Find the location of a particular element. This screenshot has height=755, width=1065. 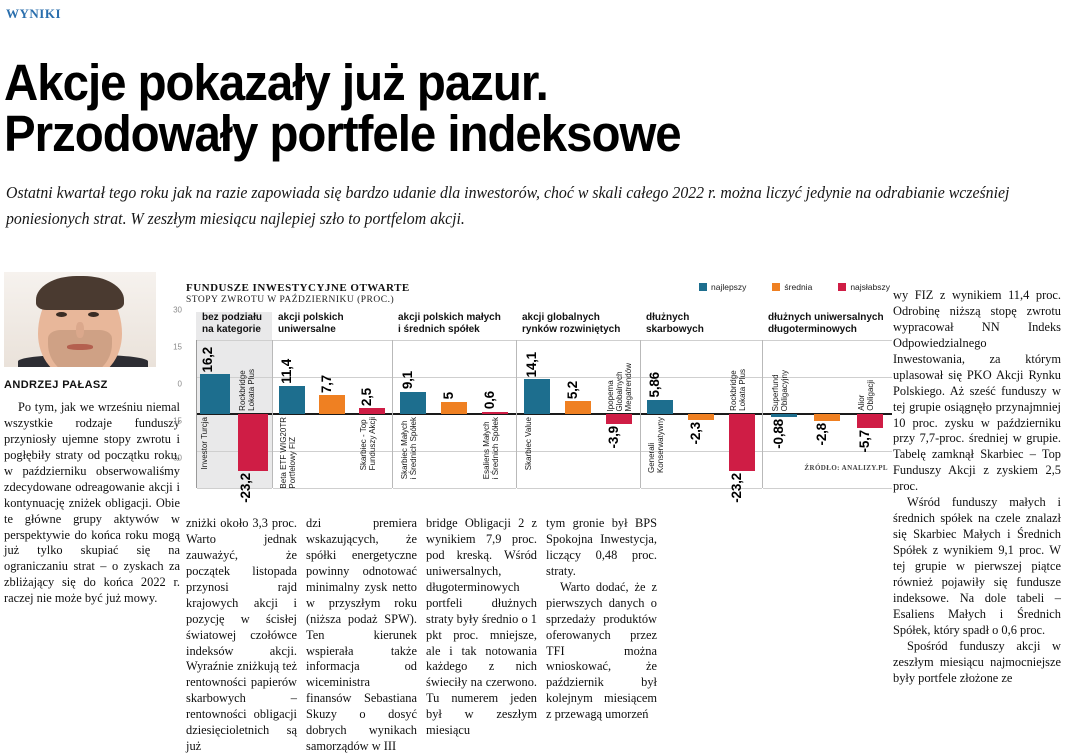

chart-bar-series-label: Esaliens Małych i Średnich Spółek is located at coordinates (491, 448).